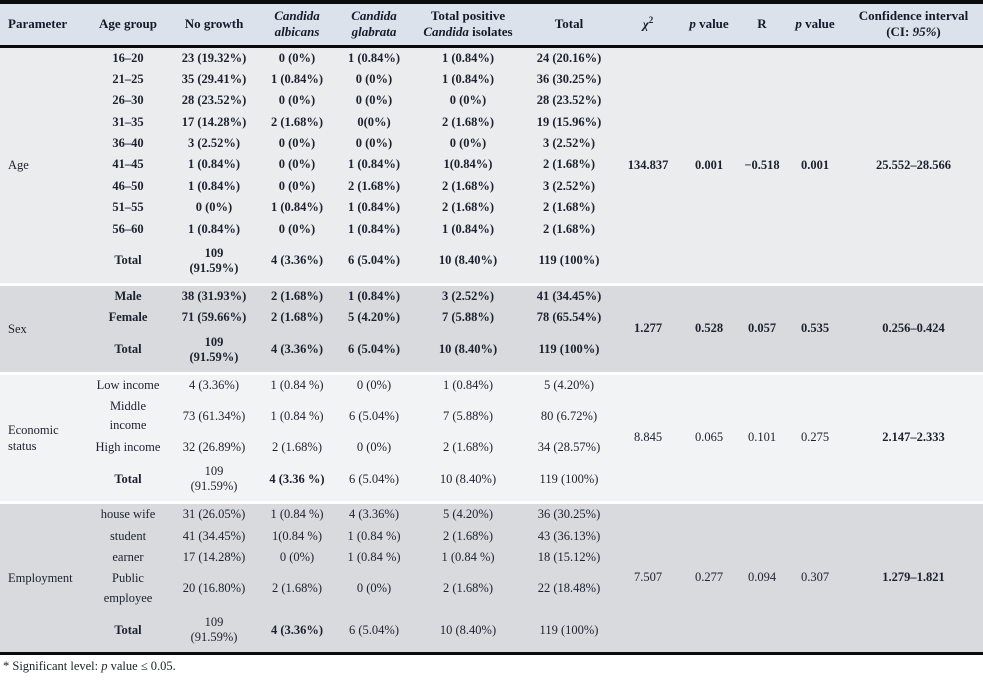 The width and height of the screenshot is (983, 680). I want to click on row-label: Public employee, so click(128, 588).